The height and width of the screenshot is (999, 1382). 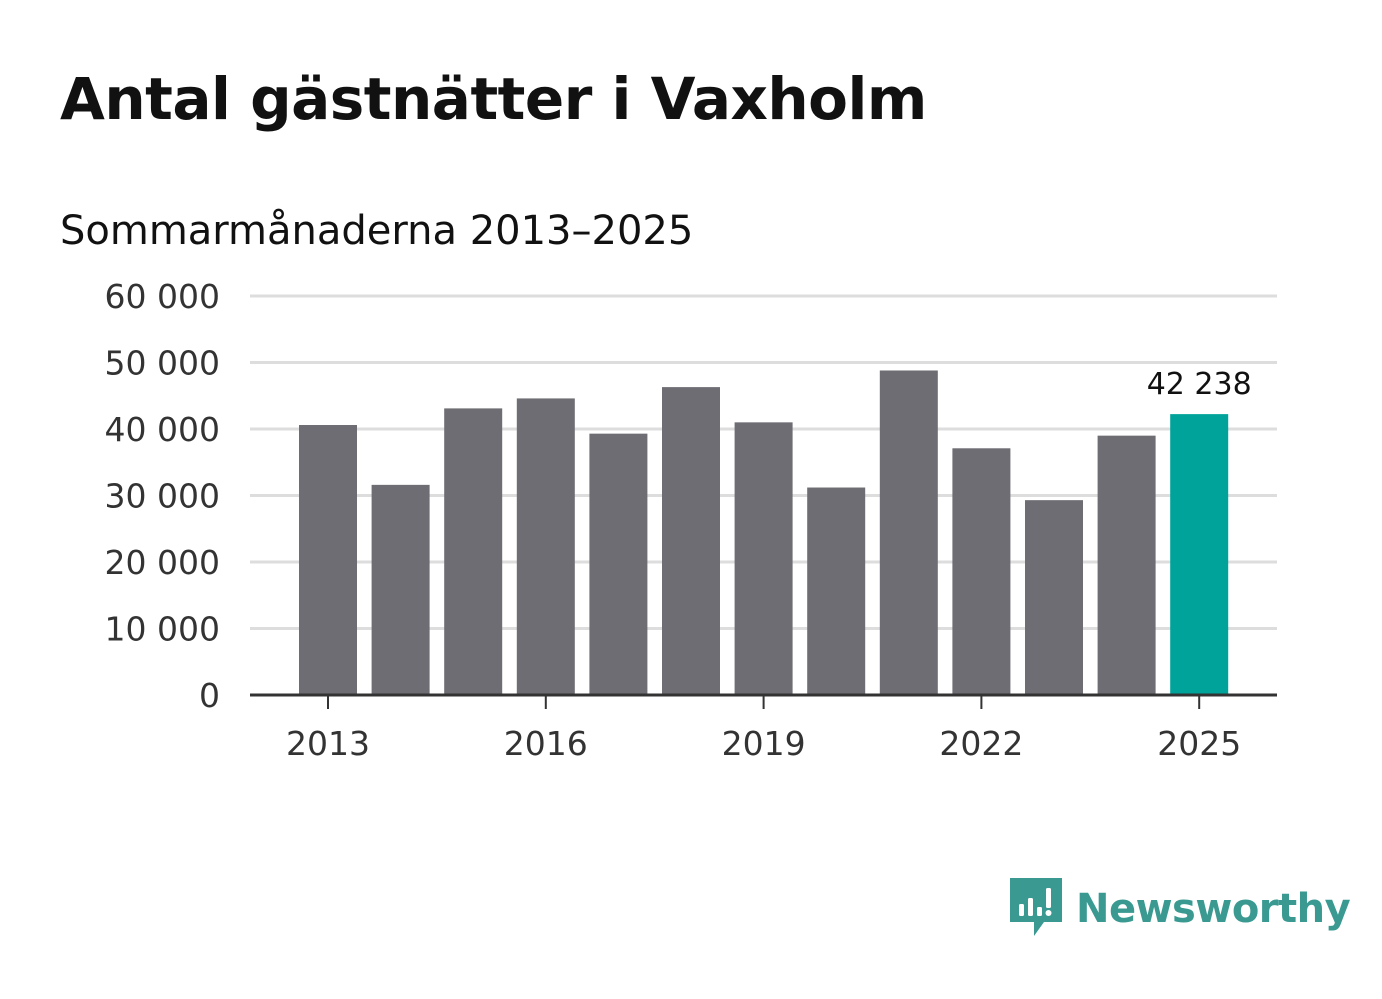 What do you see at coordinates (377, 231) in the screenshot?
I see `chart-subtitle: Sommarmånaderna 2013–2025` at bounding box center [377, 231].